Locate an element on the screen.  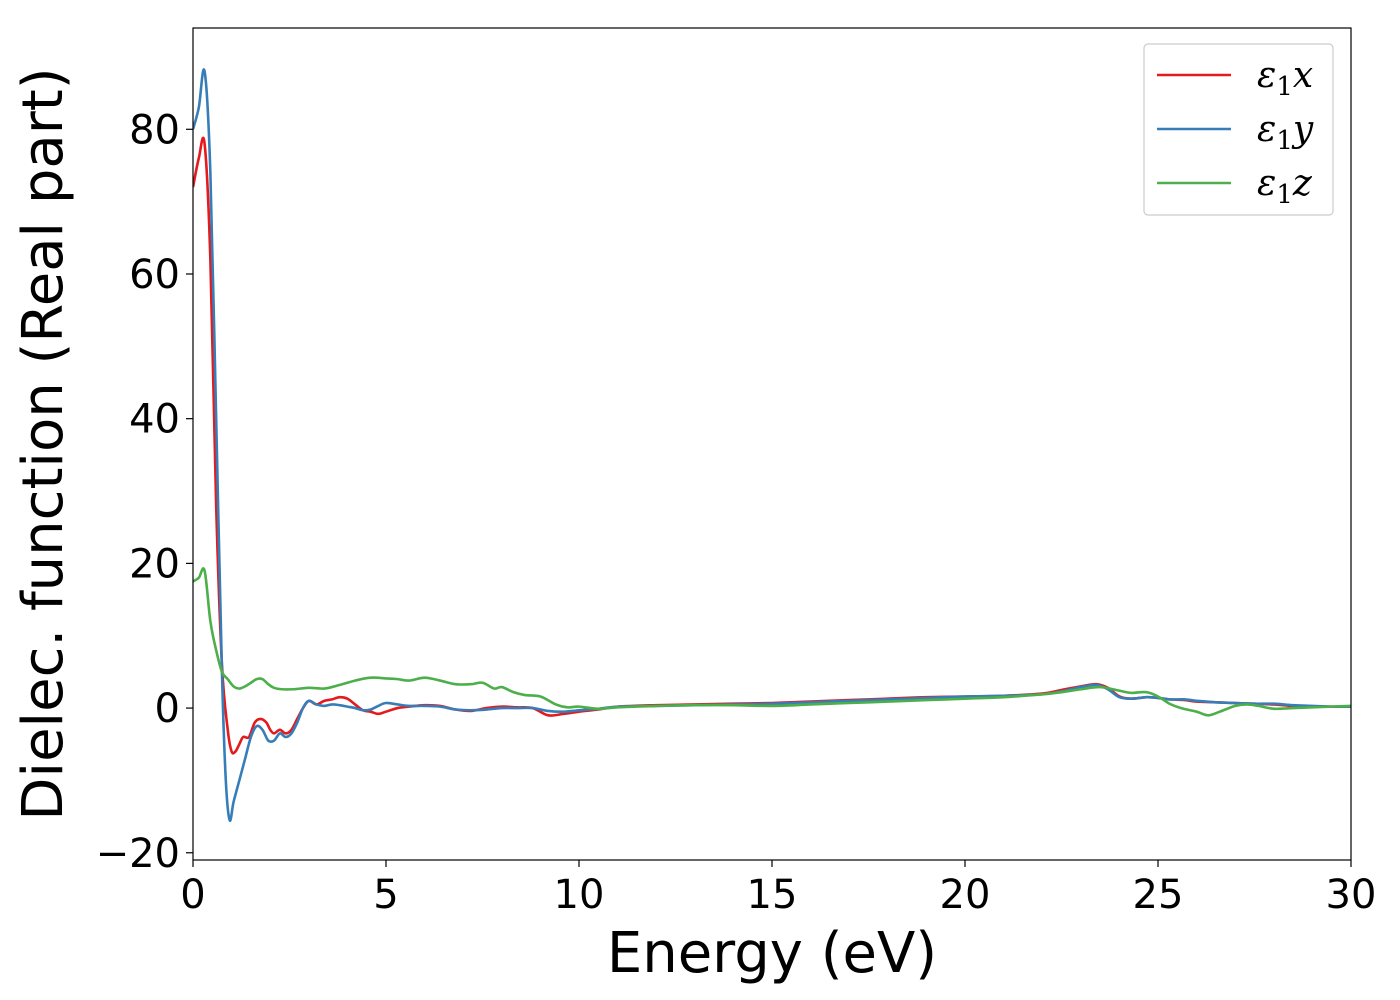
x-axis: 0 5 10 15 20 25 30 is located at coordinates (778, 889).